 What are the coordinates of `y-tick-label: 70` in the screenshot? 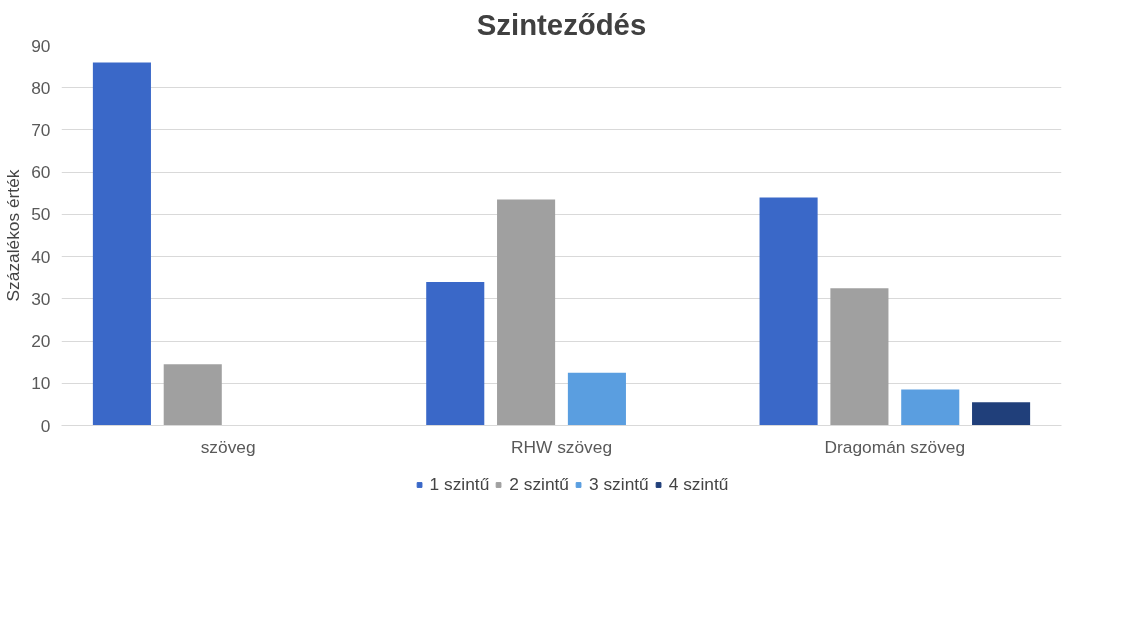 It's located at (41, 129).